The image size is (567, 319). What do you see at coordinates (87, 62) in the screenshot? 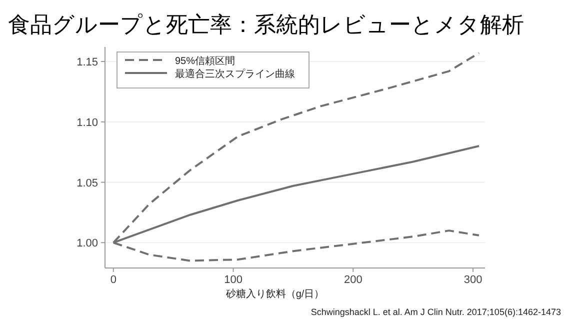
I see `y-tick-label: 1.15` at bounding box center [87, 62].